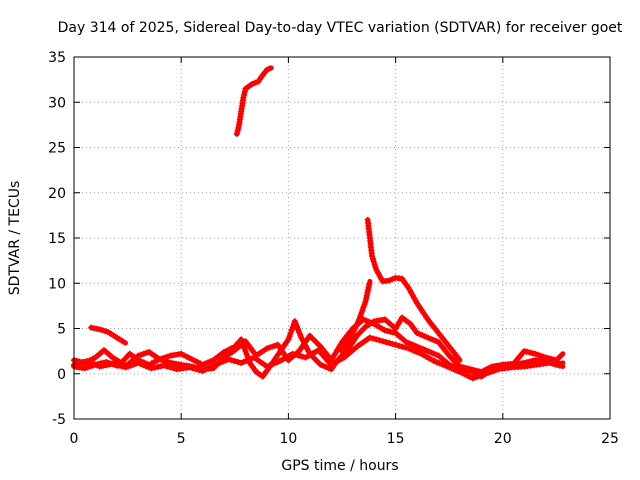 Image resolution: width=640 pixels, height=480 pixels. Describe the element at coordinates (61, 375) in the screenshot. I see `y-tick-label: 0` at that location.